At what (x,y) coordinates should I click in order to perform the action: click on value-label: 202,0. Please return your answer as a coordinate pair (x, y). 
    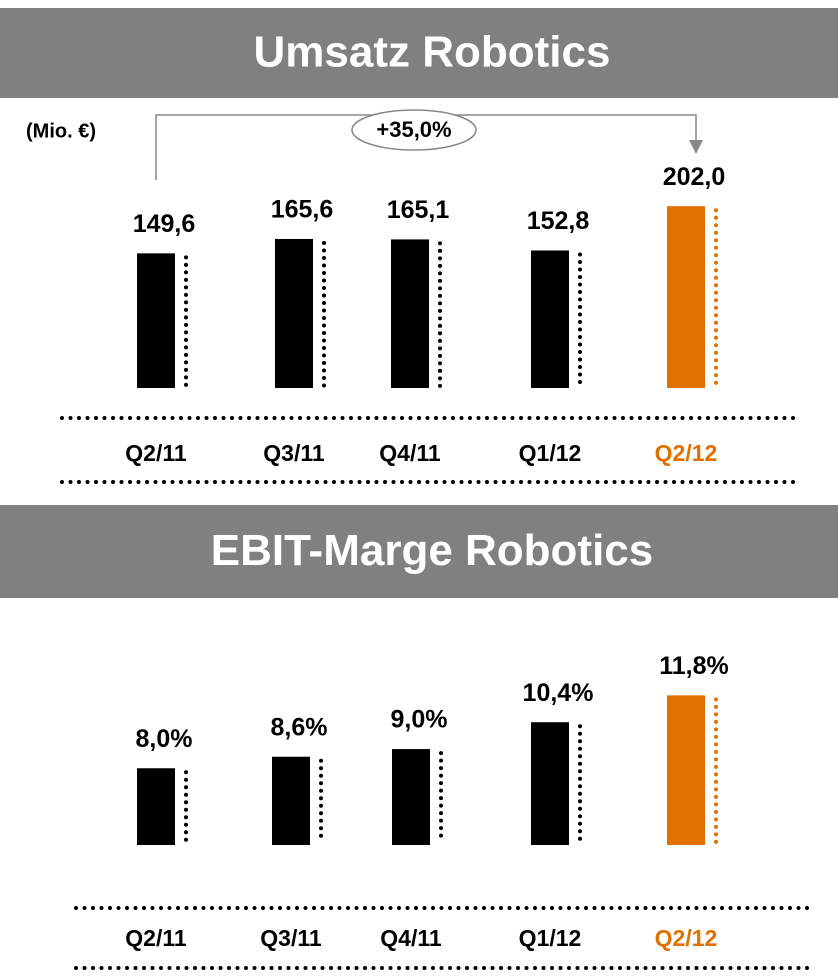
    Looking at the image, I should click on (694, 177).